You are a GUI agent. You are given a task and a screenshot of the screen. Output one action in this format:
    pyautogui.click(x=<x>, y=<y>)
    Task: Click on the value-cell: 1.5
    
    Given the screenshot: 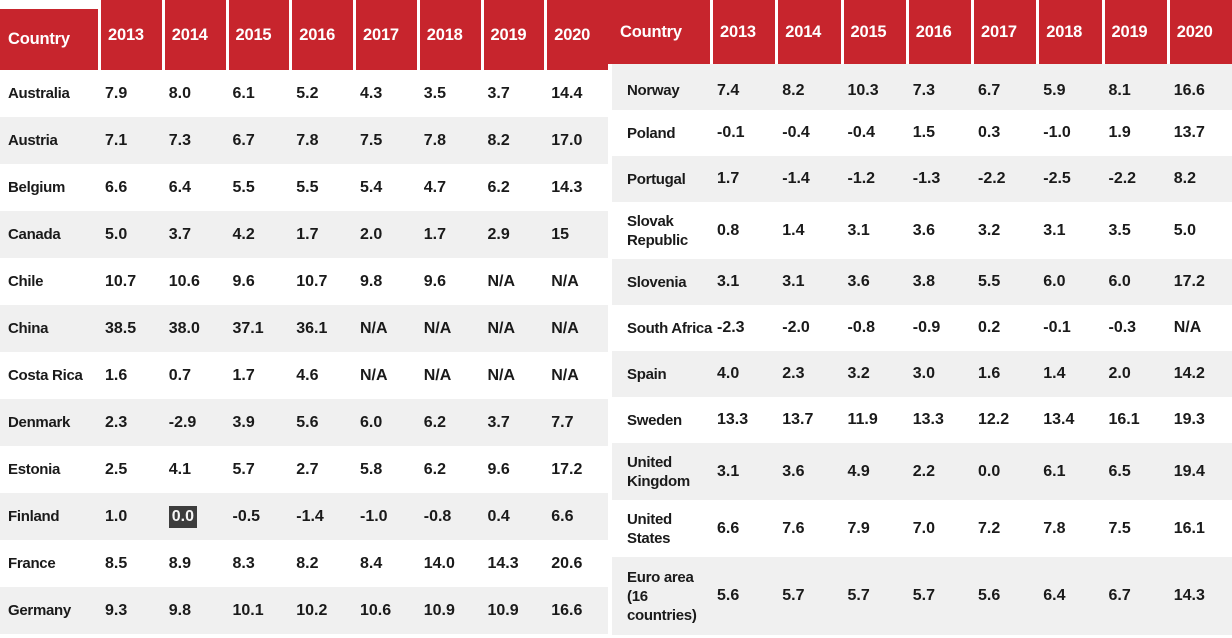 What is the action you would take?
    pyautogui.click(x=923, y=132)
    